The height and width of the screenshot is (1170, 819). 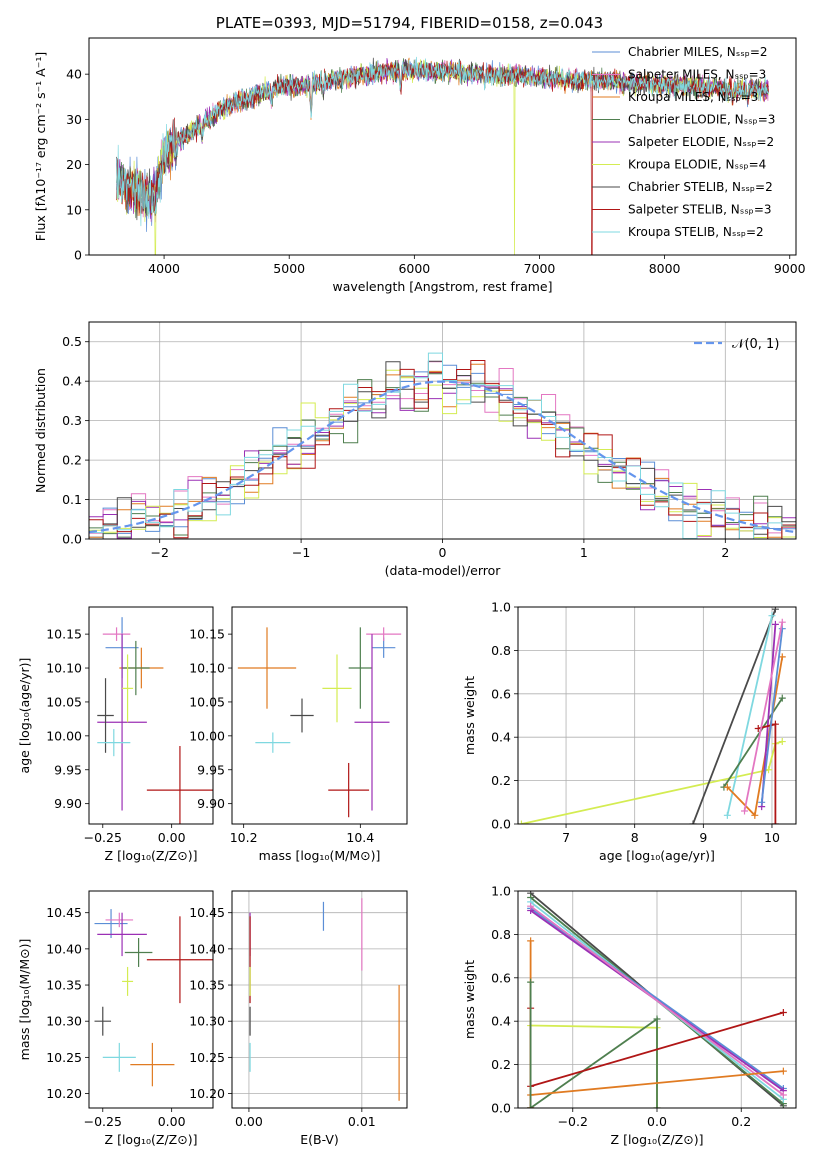 I want to click on y-tick-label: 0.1, so click(x=72, y=499).